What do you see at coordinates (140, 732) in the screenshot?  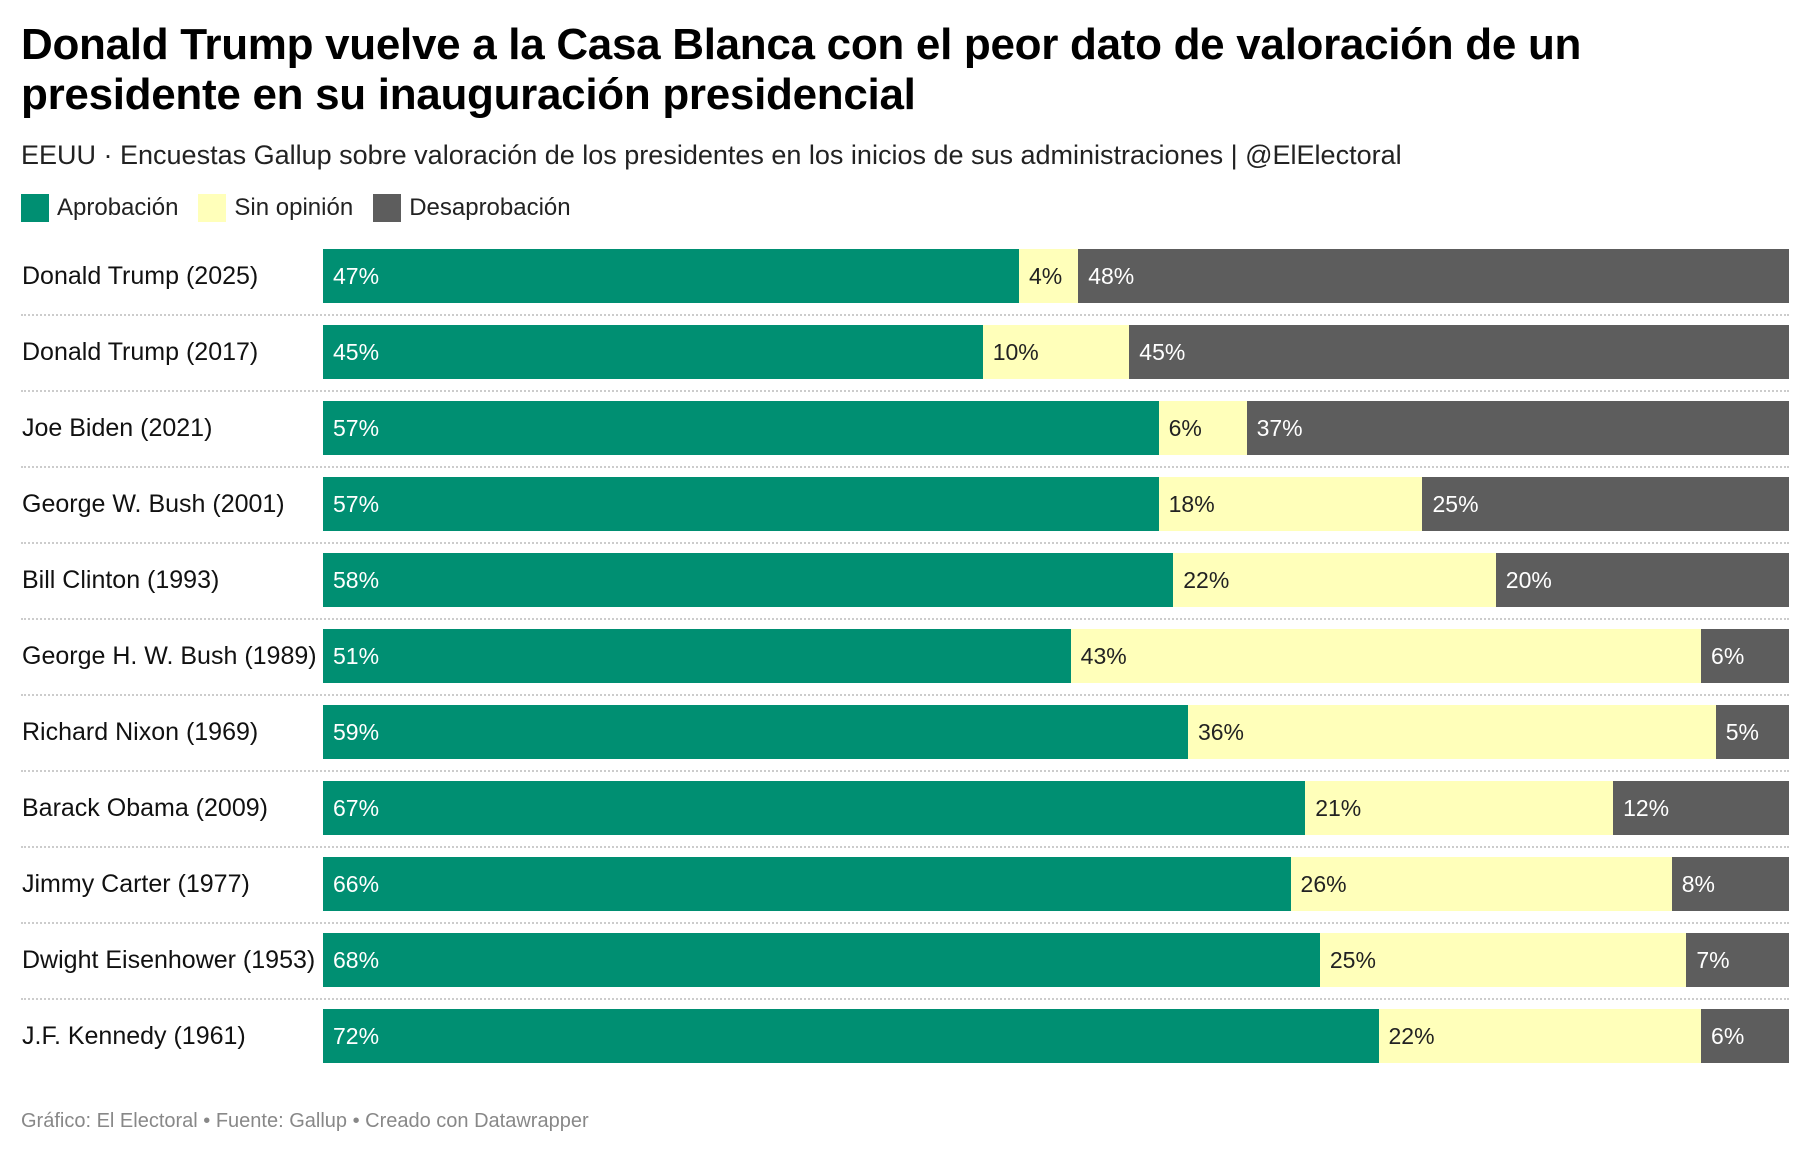 I see `category-label: Richard Nixon (1969)` at bounding box center [140, 732].